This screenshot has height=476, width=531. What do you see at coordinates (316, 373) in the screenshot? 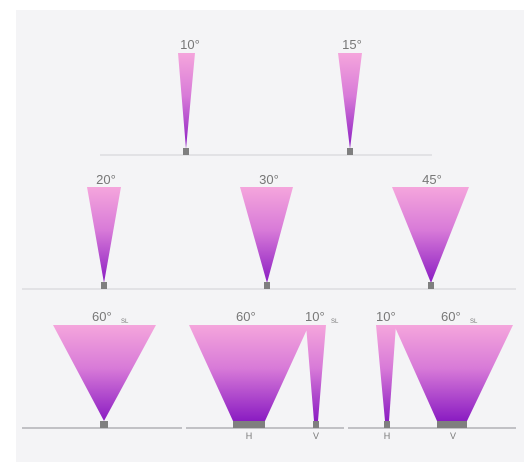
I see `beam-cone-10-v` at bounding box center [316, 373].